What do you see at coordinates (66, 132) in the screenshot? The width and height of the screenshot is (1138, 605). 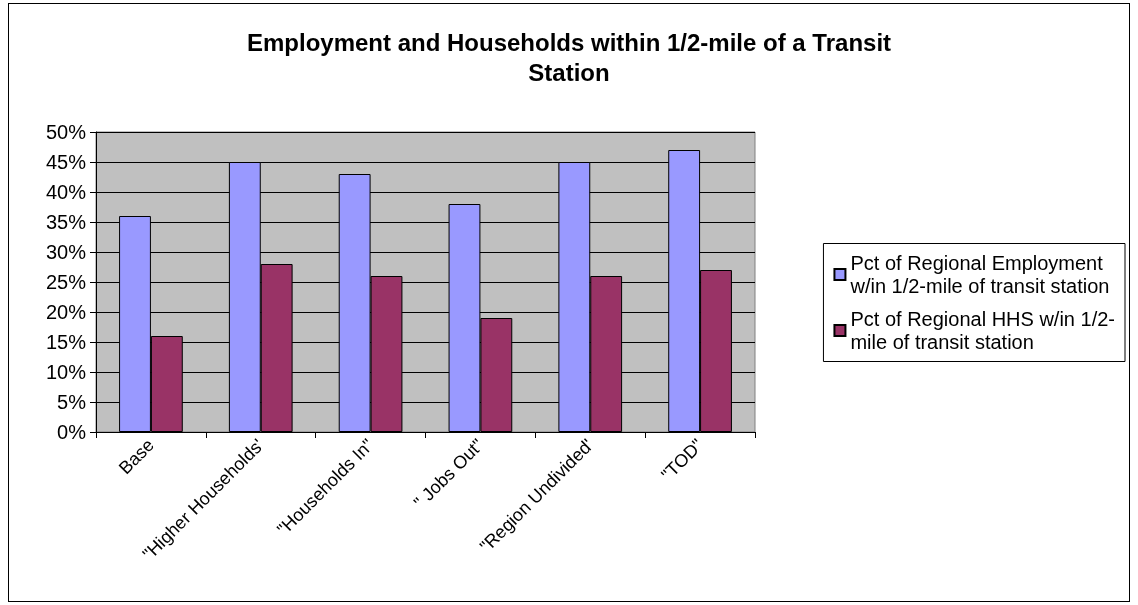 I see `y-tick-label: 50%` at bounding box center [66, 132].